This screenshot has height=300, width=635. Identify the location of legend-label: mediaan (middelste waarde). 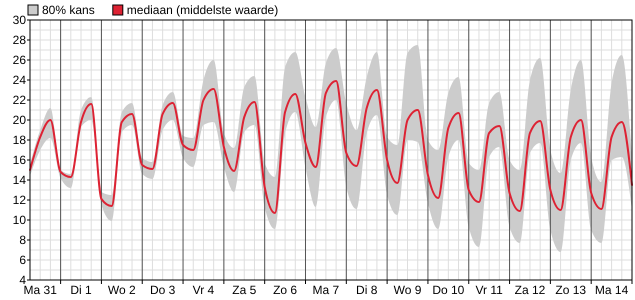
(202, 10).